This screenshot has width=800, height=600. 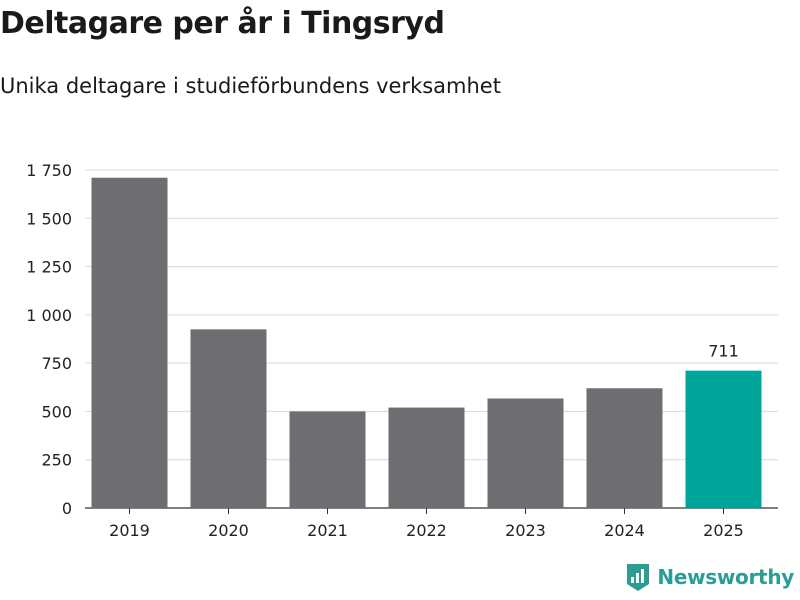 I want to click on y-tick-label: 1 500, so click(x=49, y=218).